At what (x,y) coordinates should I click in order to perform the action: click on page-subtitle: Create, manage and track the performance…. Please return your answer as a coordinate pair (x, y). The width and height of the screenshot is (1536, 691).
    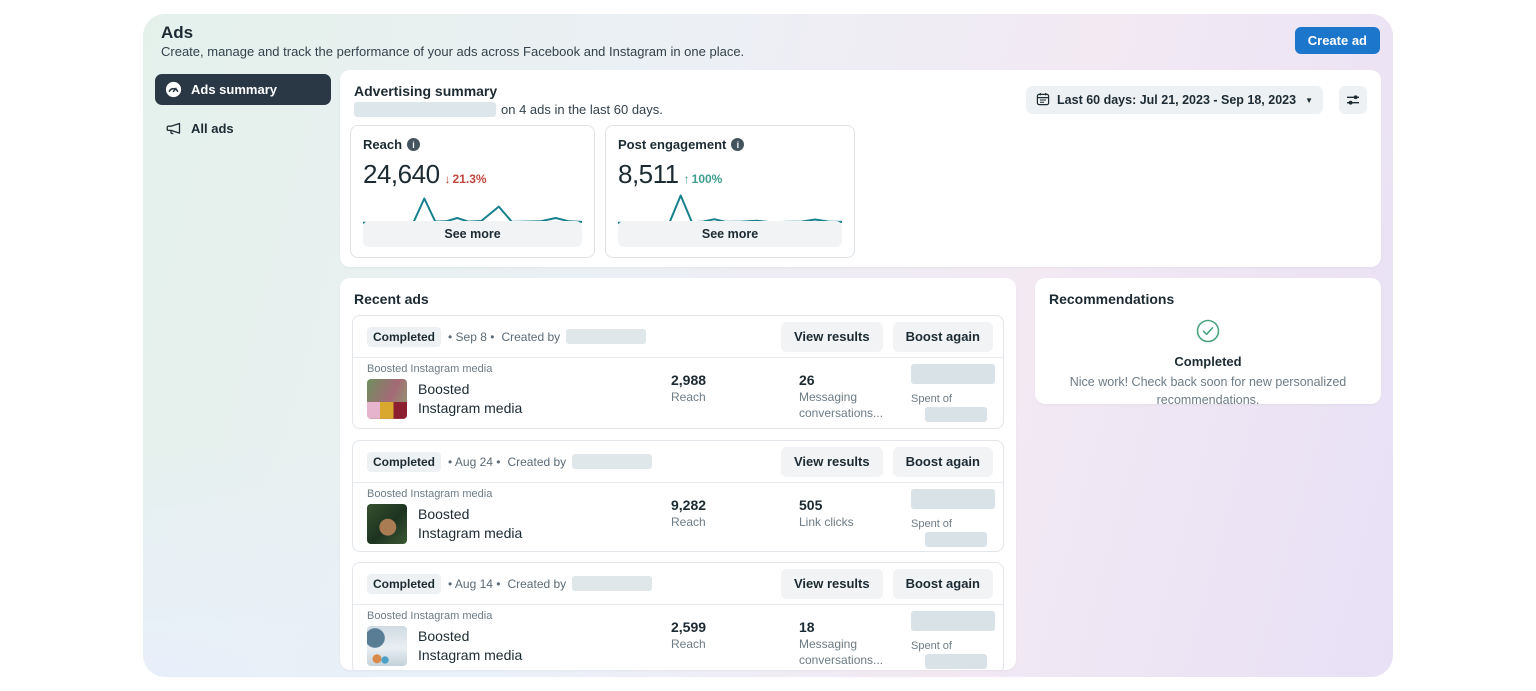
    Looking at the image, I should click on (453, 51).